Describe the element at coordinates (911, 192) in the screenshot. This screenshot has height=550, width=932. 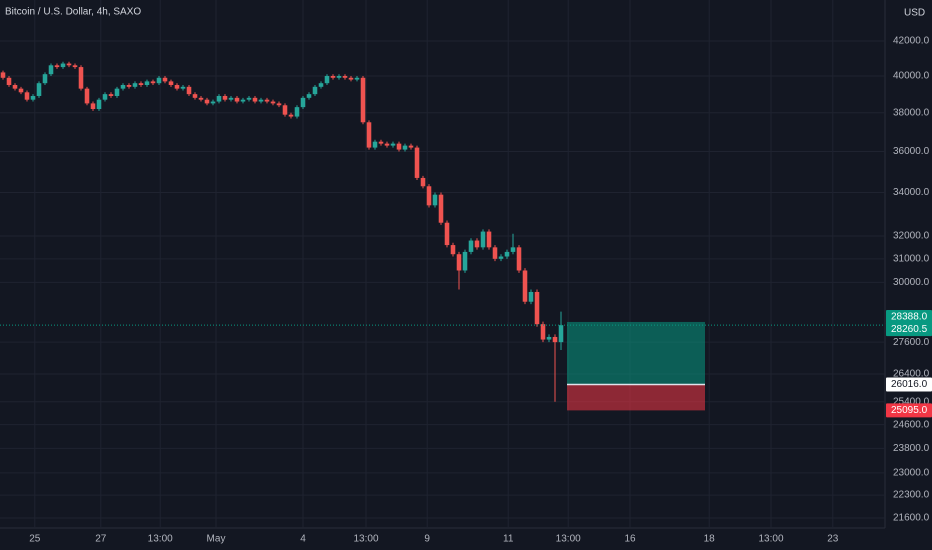
I see `y-tick-label: 34000.0` at that location.